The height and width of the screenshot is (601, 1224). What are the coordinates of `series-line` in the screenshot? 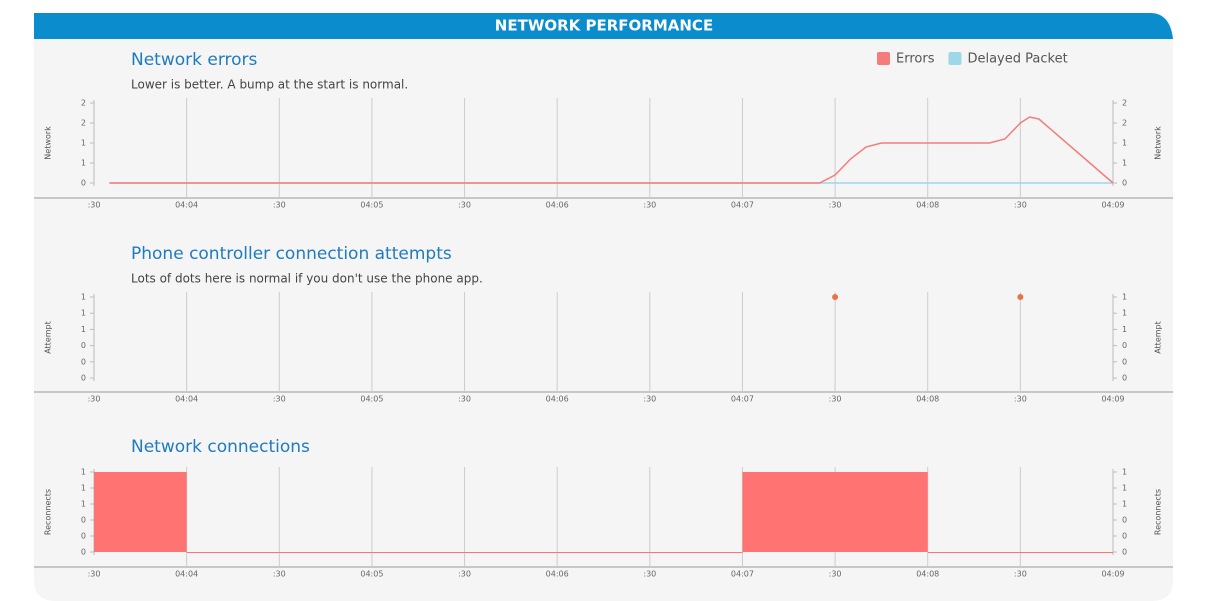 It's located at (611, 150).